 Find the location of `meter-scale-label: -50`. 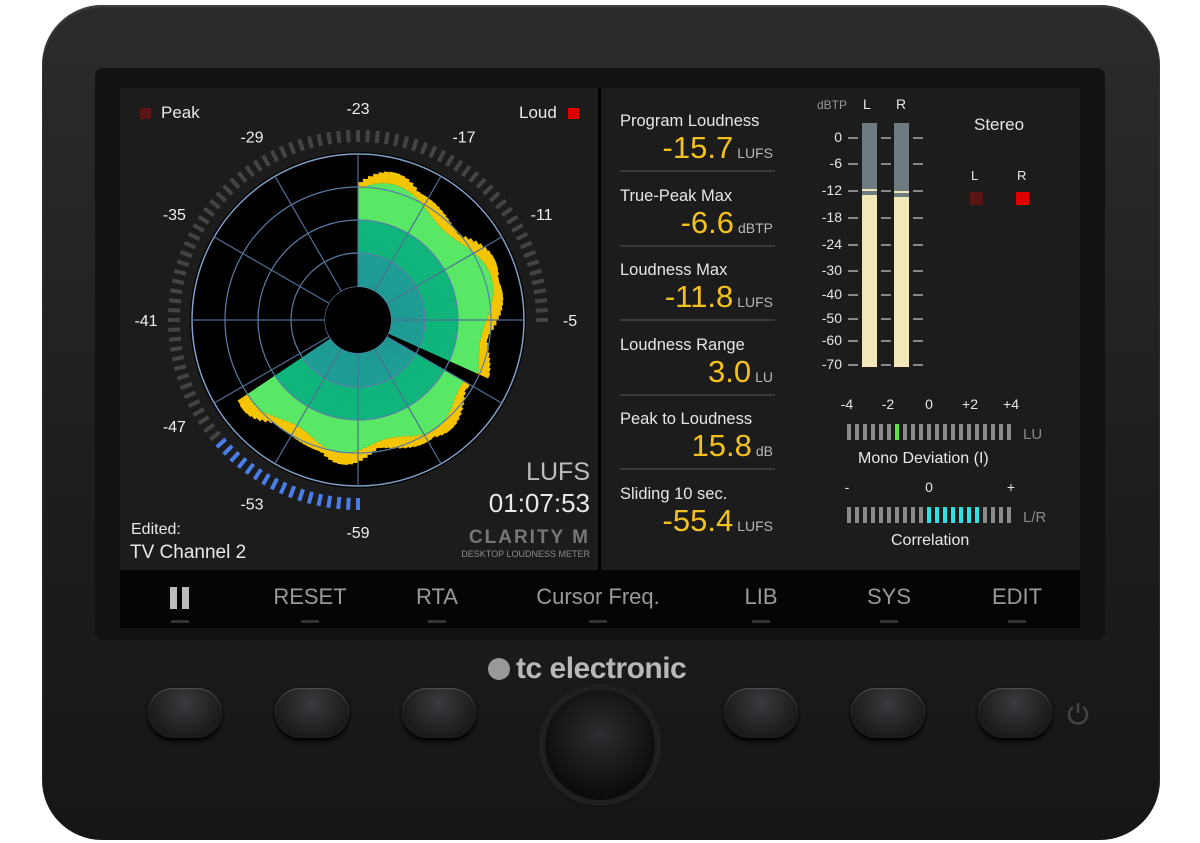

meter-scale-label: -50 is located at coordinates (831, 318).